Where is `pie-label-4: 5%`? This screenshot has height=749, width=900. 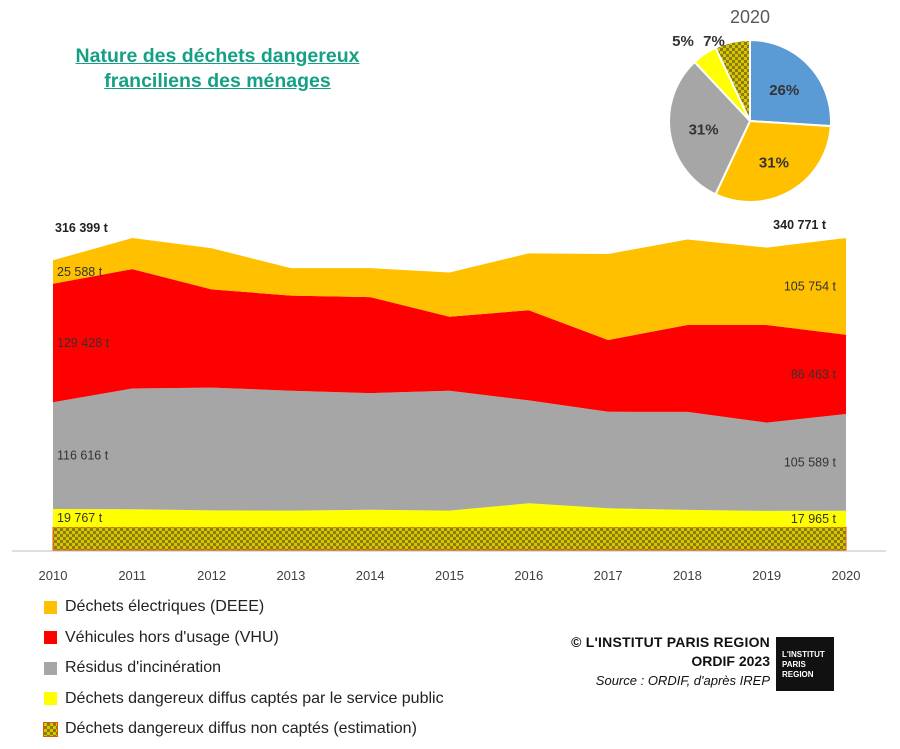 pie-label-4: 5% is located at coordinates (683, 41).